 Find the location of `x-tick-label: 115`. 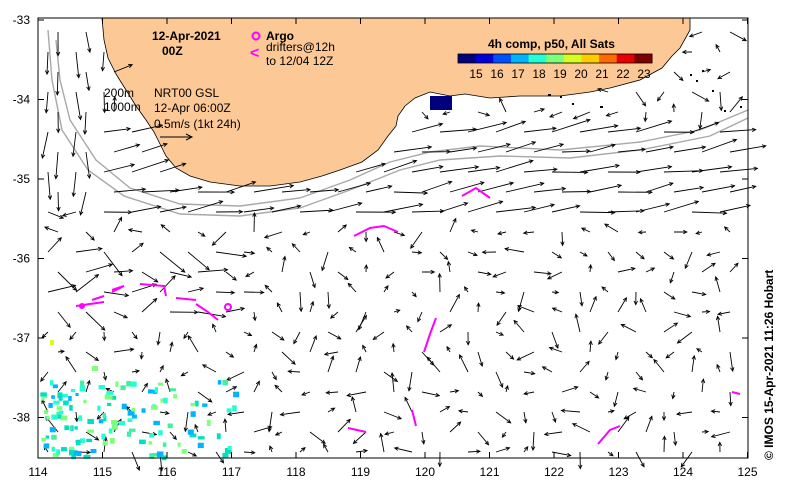

x-tick-label: 115 is located at coordinates (102, 472).